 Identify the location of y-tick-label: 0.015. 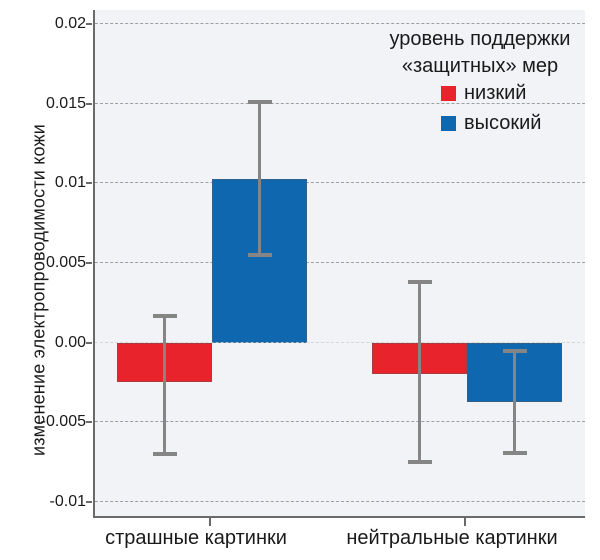
(65, 103).